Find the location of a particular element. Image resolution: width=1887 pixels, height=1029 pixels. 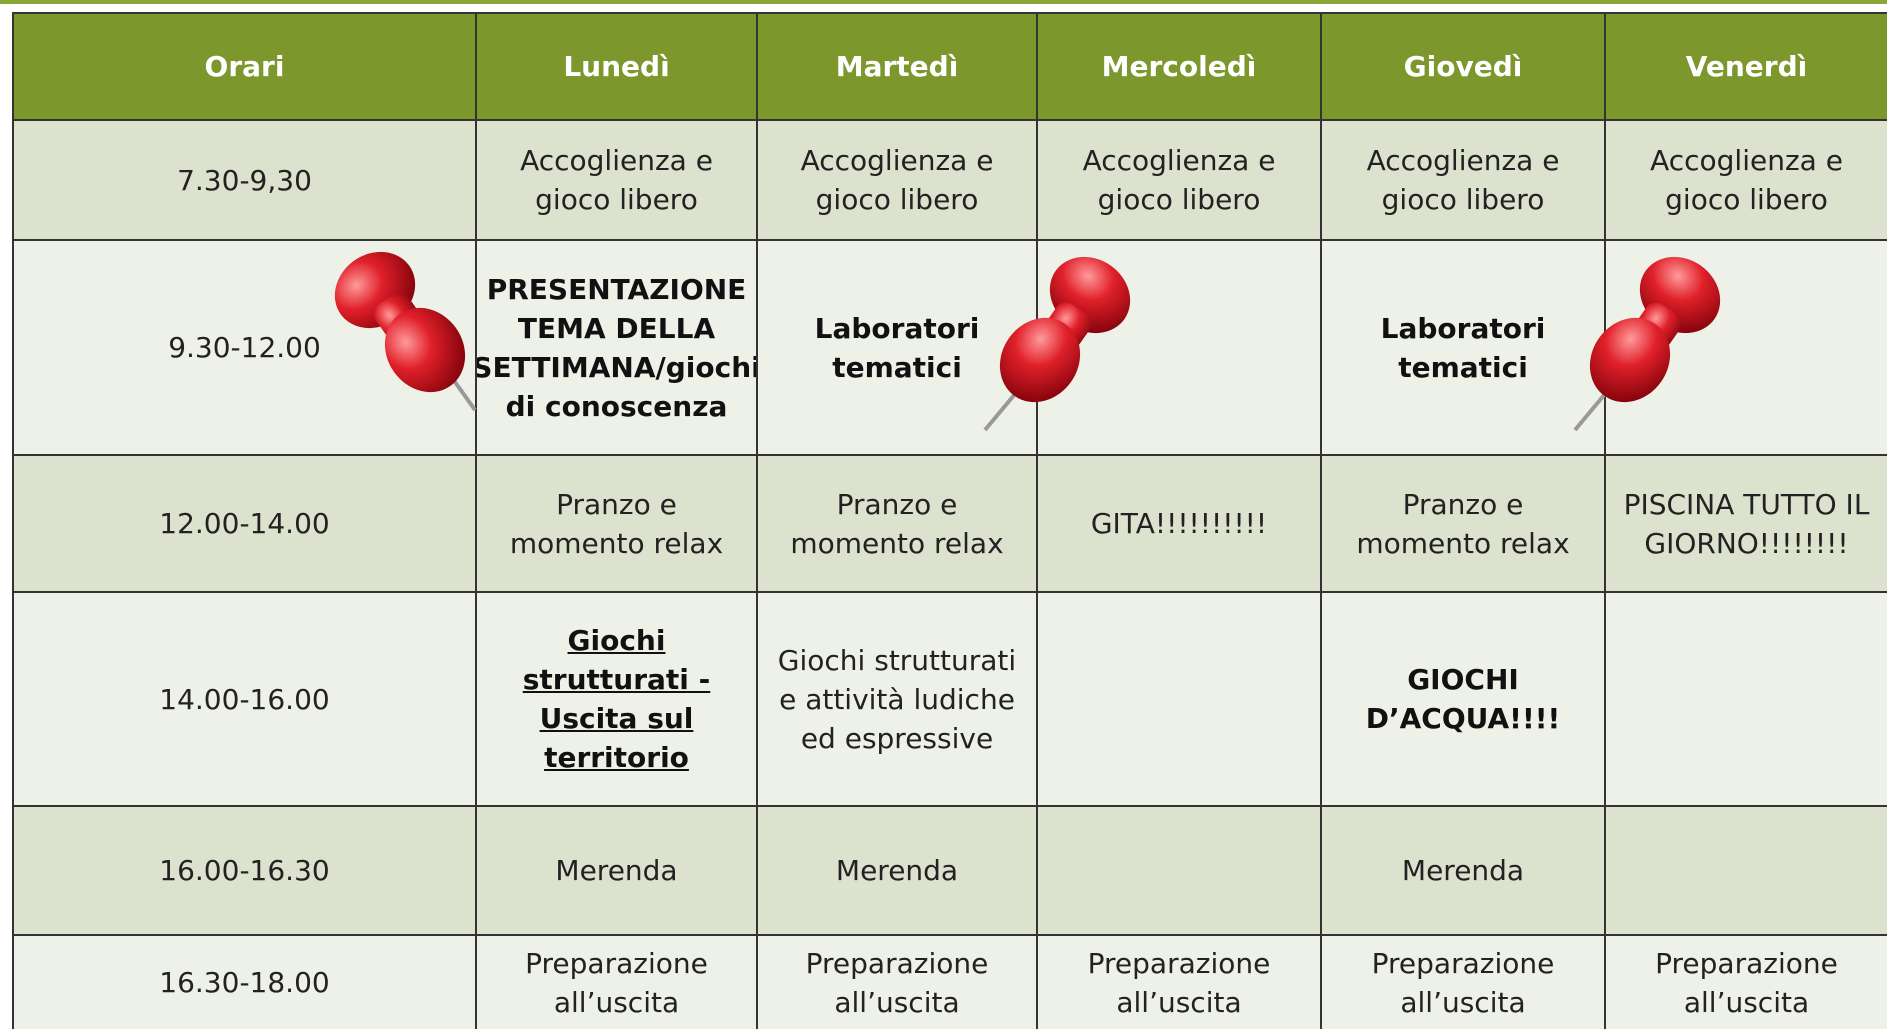

header-cell: Orari is located at coordinates (245, 67).